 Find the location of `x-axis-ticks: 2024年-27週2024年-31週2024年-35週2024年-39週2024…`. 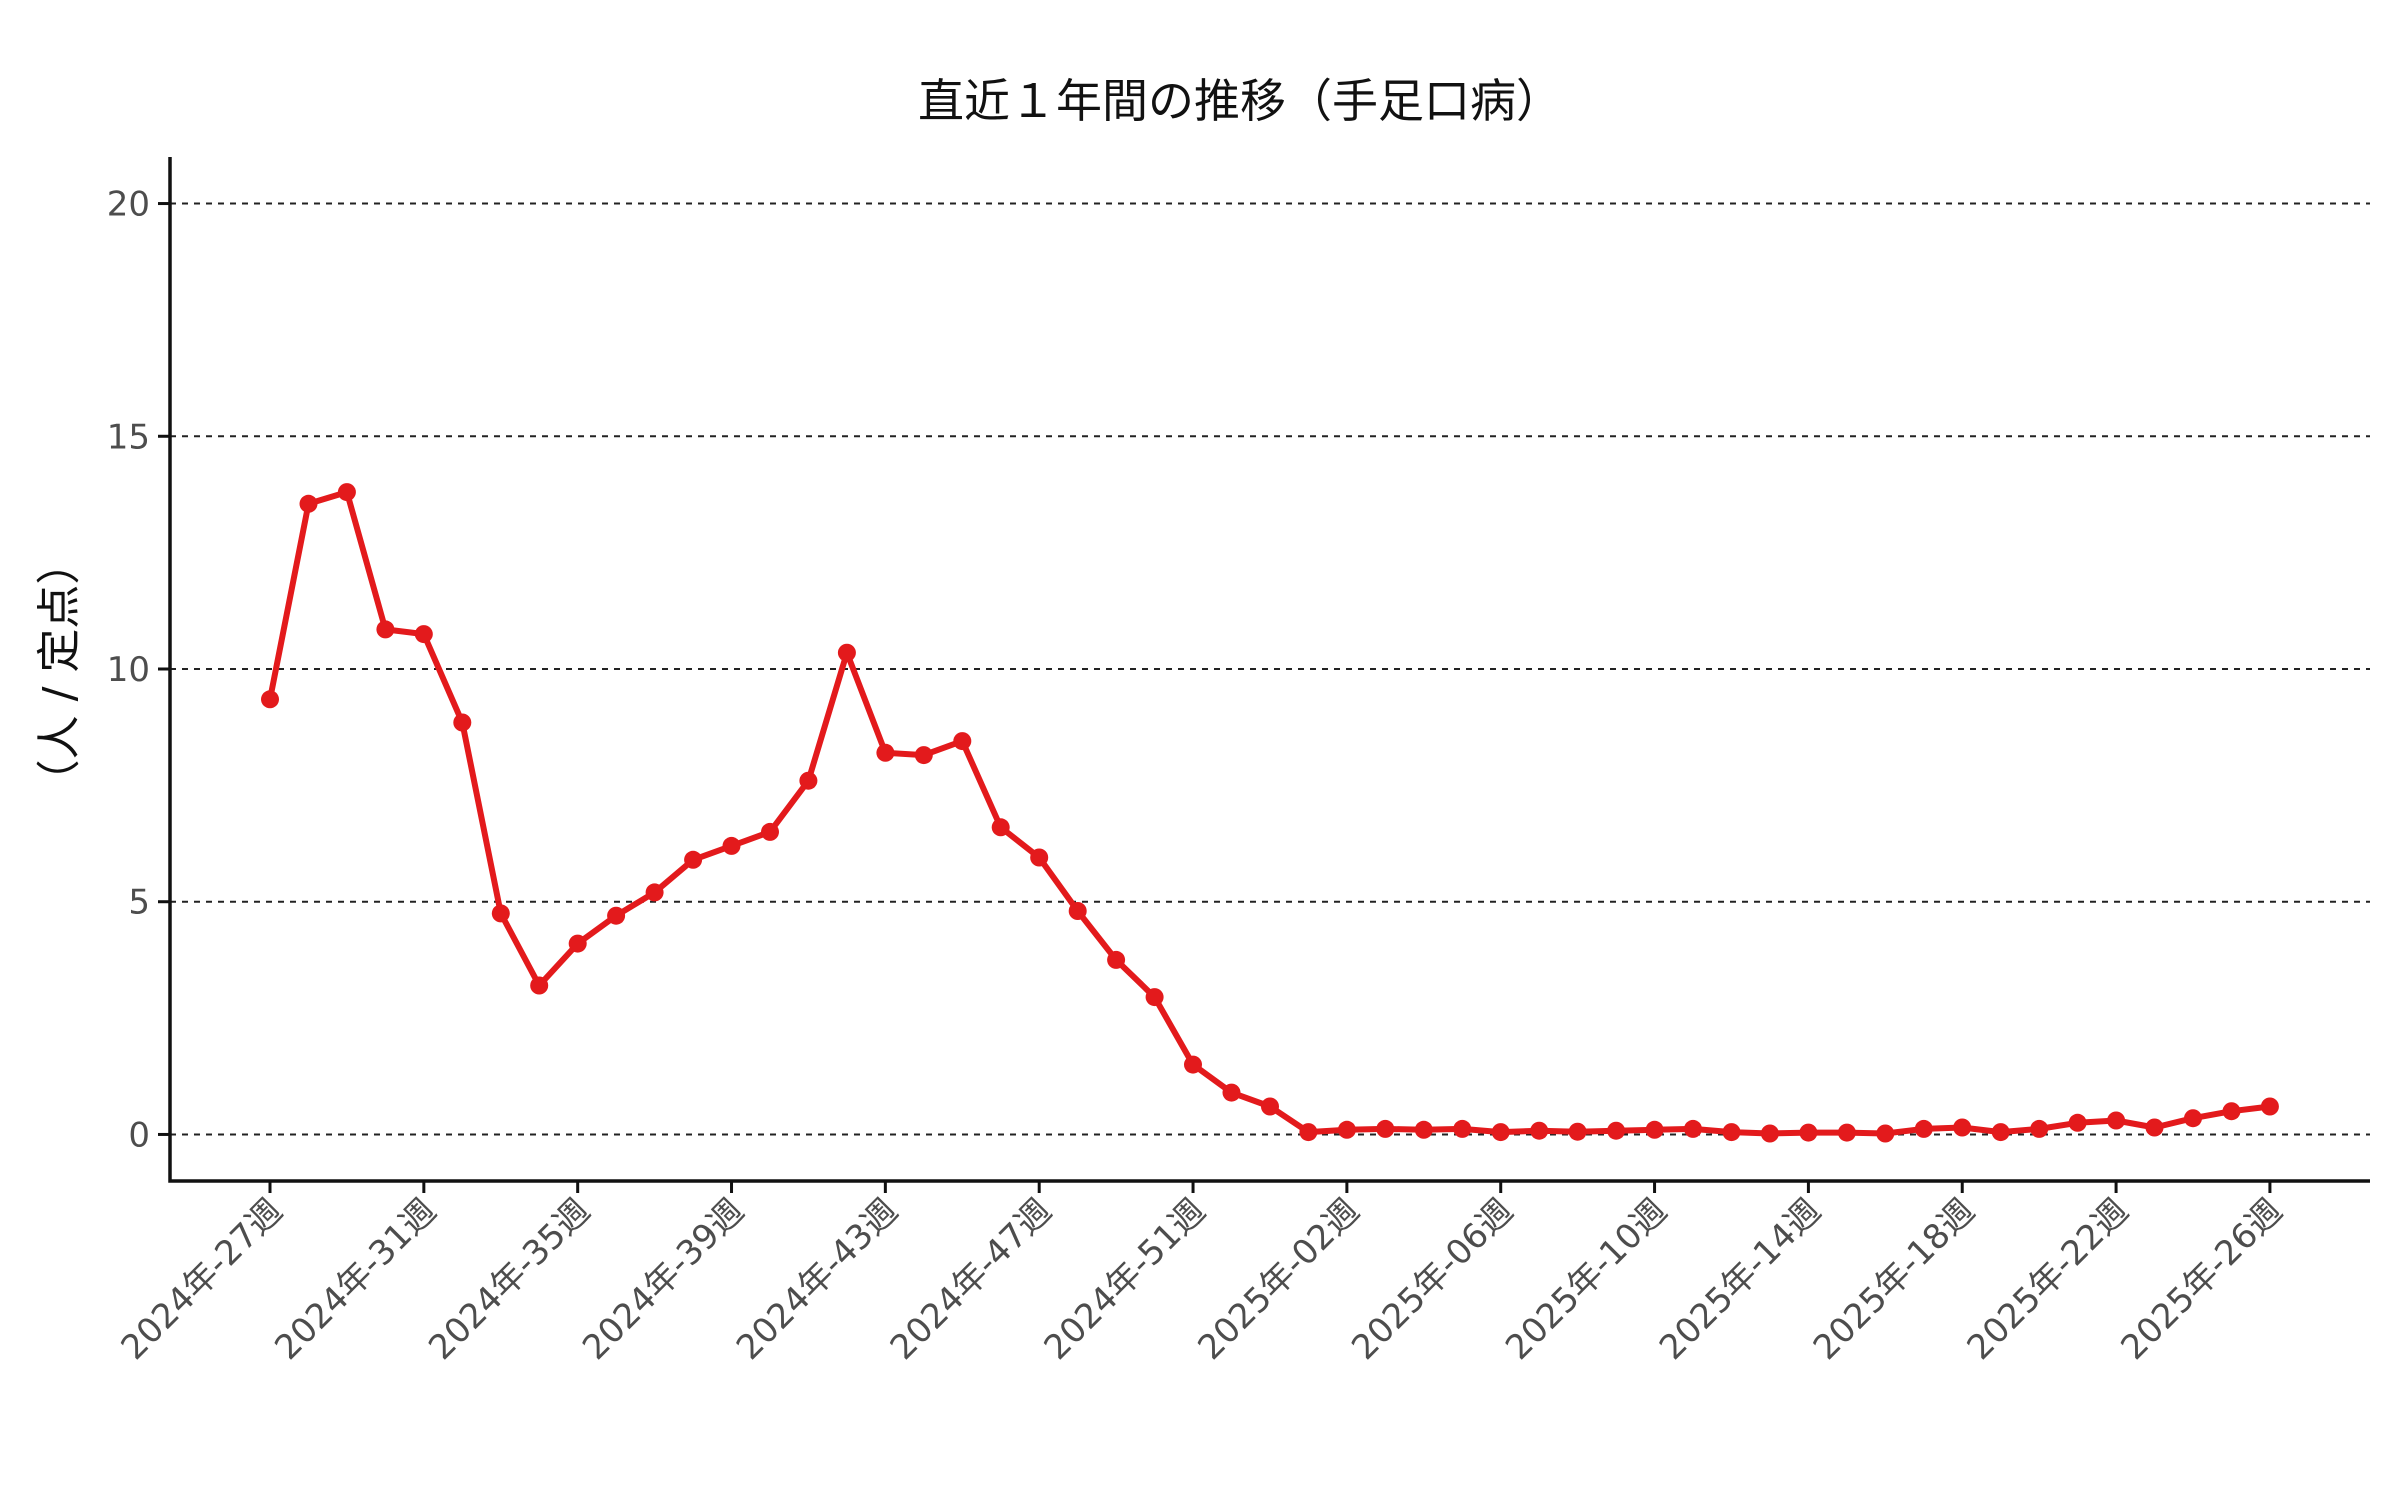

x-axis-ticks: 2024年-27週2024年-31週2024年-35週2024年-39週2024… is located at coordinates (1202, 1274).